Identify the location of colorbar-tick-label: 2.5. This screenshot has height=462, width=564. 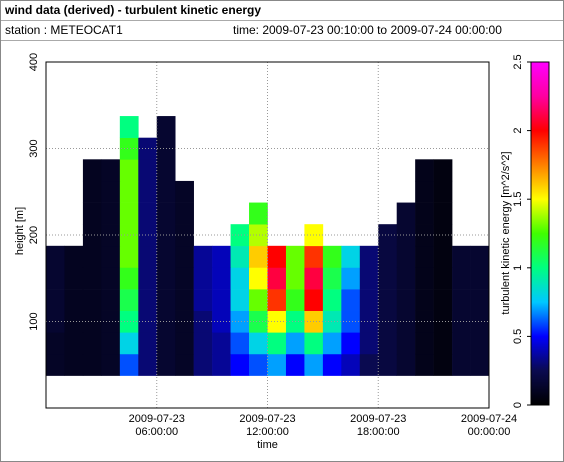
(518, 61).